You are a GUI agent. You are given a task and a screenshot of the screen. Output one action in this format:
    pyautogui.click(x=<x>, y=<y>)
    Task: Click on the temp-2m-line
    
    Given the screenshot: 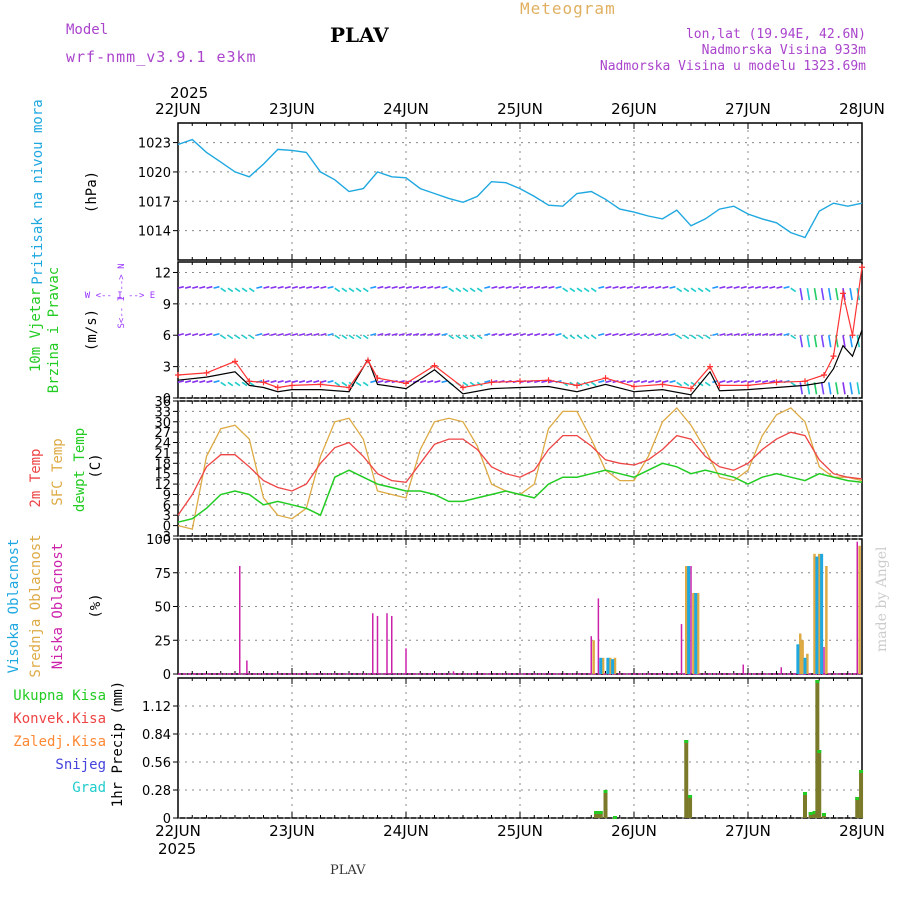 What is the action you would take?
    pyautogui.click(x=520, y=473)
    